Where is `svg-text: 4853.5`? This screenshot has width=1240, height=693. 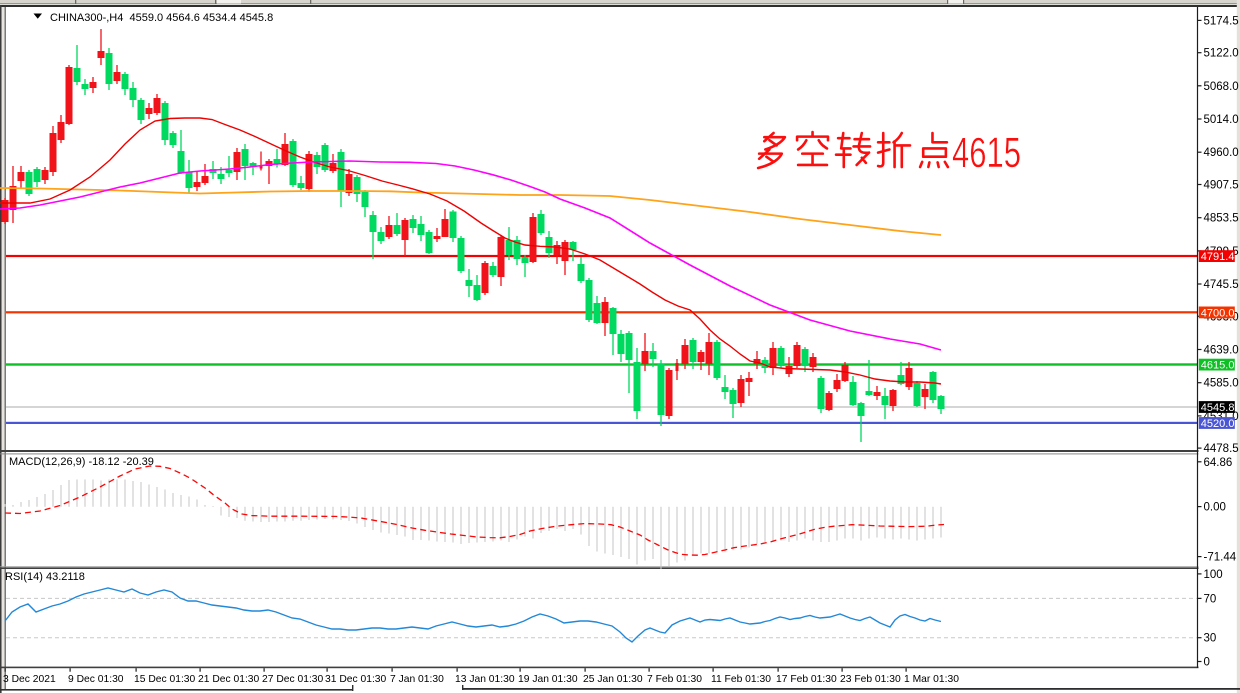
svg-text: 4853.5 is located at coordinates (1221, 219).